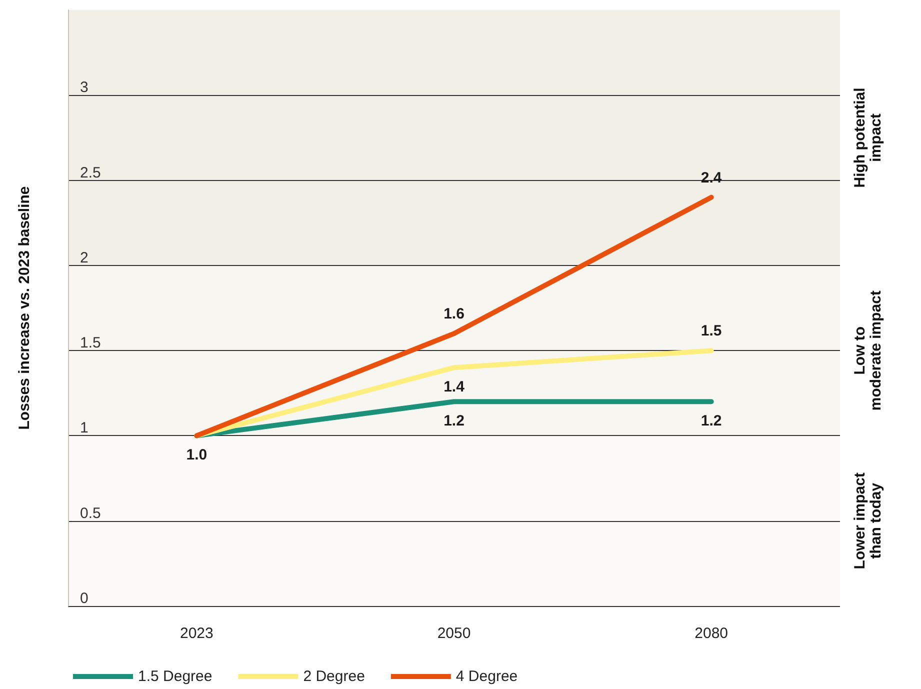 The height and width of the screenshot is (689, 921). I want to click on legend-label: 2 Degree, so click(334, 676).